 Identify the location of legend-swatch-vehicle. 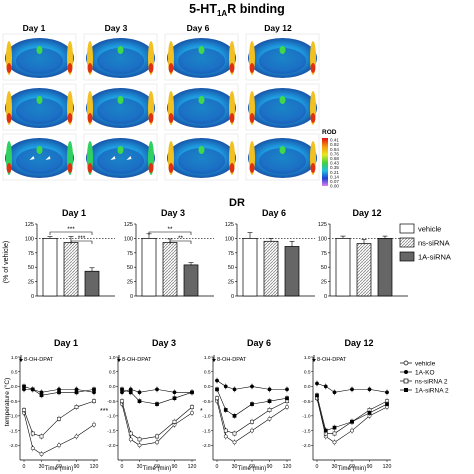
(407, 228).